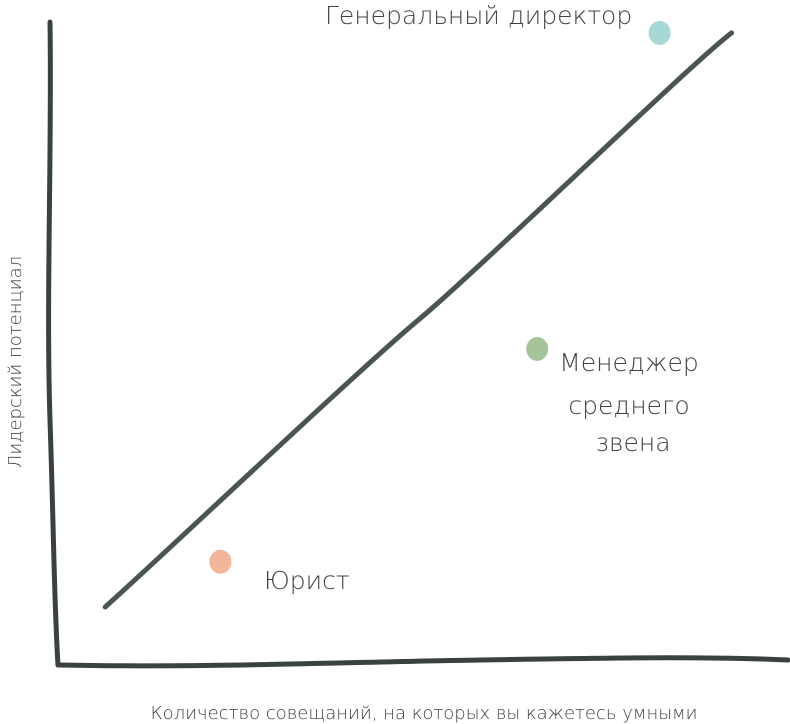 The width and height of the screenshot is (790, 724). Describe the element at coordinates (628, 405) in the screenshot. I see `manager-label-line-2: среднего` at that location.